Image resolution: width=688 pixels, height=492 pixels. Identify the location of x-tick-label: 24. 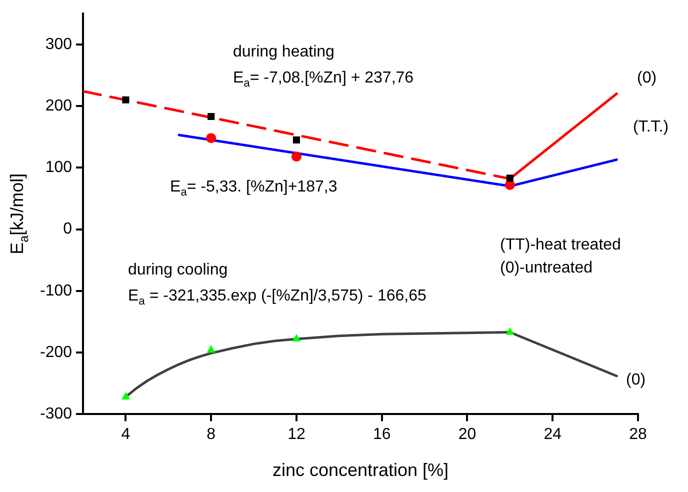
(553, 435).